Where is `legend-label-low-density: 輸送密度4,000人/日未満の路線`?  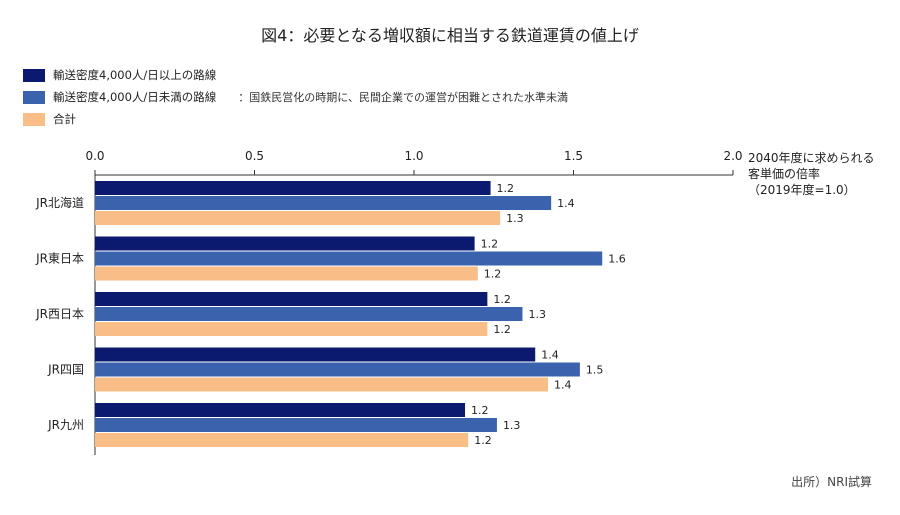
legend-label-low-density: 輸送密度4,000人/日未満の路線 is located at coordinates (135, 97).